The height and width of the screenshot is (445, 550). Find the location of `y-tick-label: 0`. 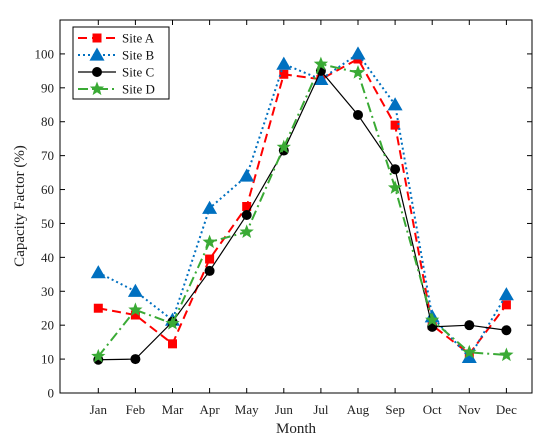

y-tick-label: 0 is located at coordinates (51, 393).